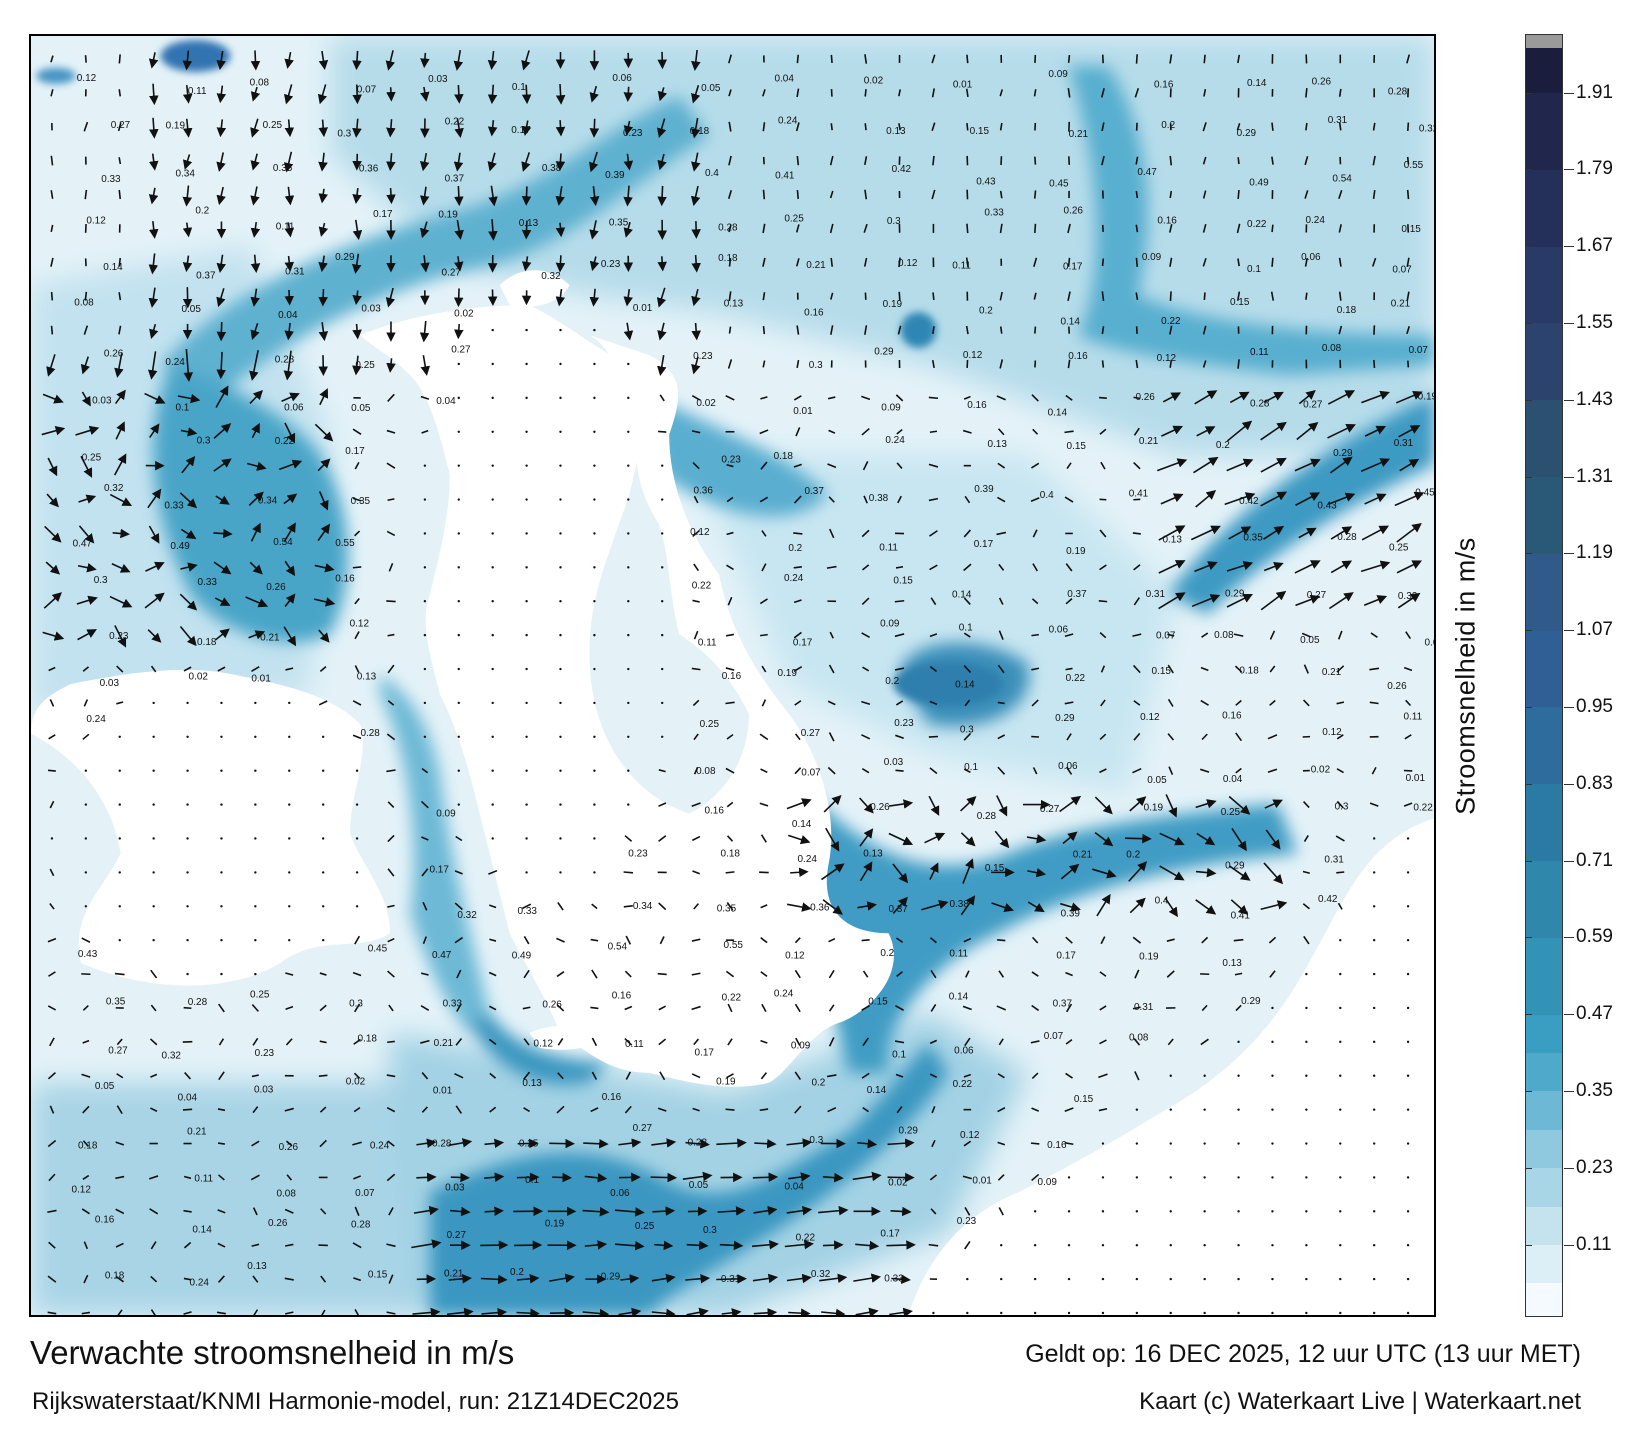 The width and height of the screenshot is (1650, 1450). I want to click on colorbar-tick, so click(1569, 247).